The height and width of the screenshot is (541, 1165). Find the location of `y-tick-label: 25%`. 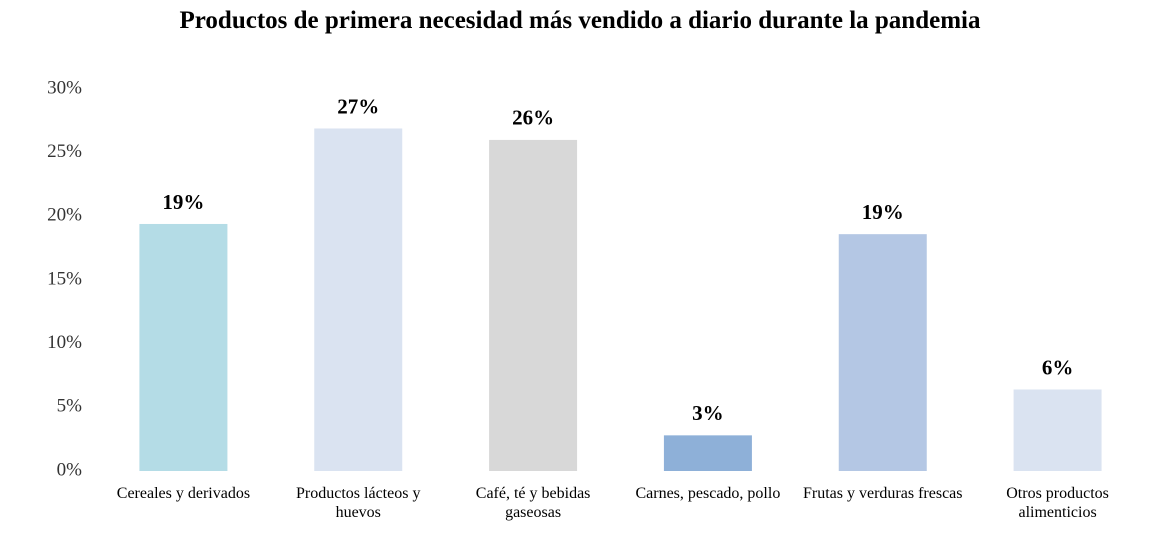

y-tick-label: 25% is located at coordinates (64, 151).